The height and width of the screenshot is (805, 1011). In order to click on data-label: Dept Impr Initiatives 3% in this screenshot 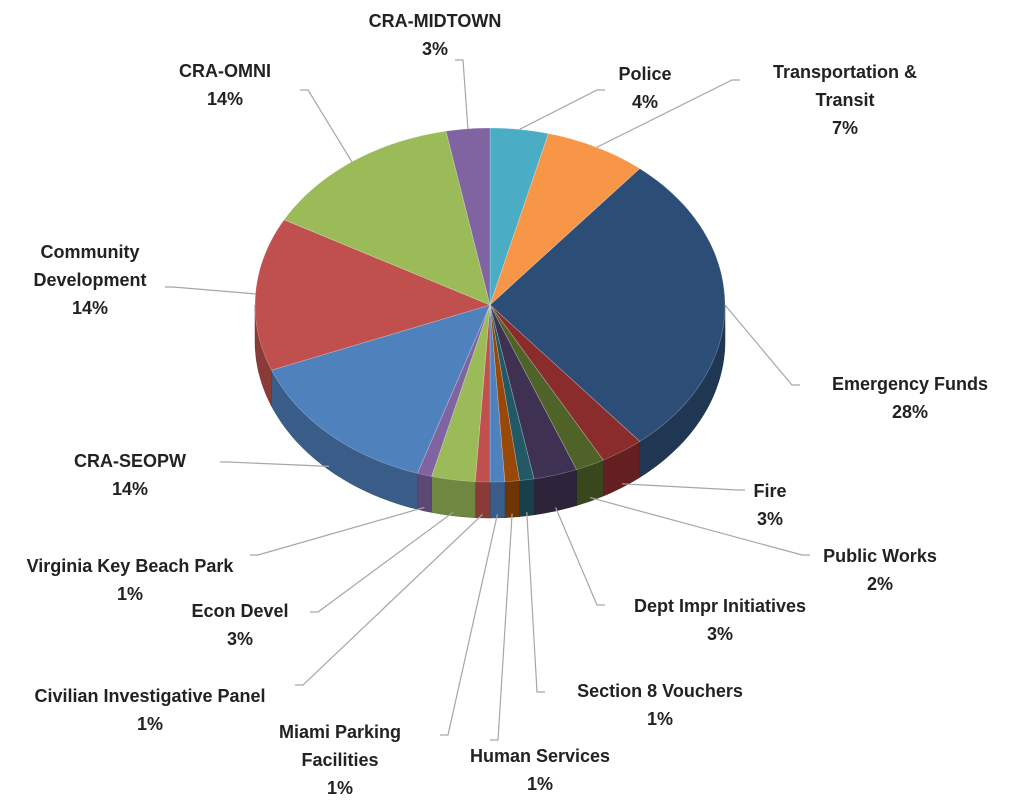, I will do `click(720, 620)`.